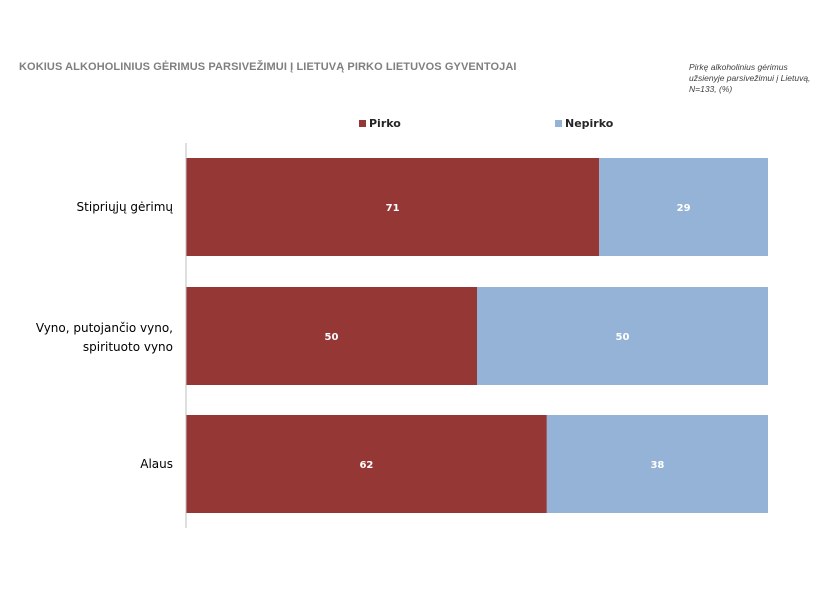 The height and width of the screenshot is (595, 822). I want to click on legend-item-pirko: Pirko, so click(380, 123).